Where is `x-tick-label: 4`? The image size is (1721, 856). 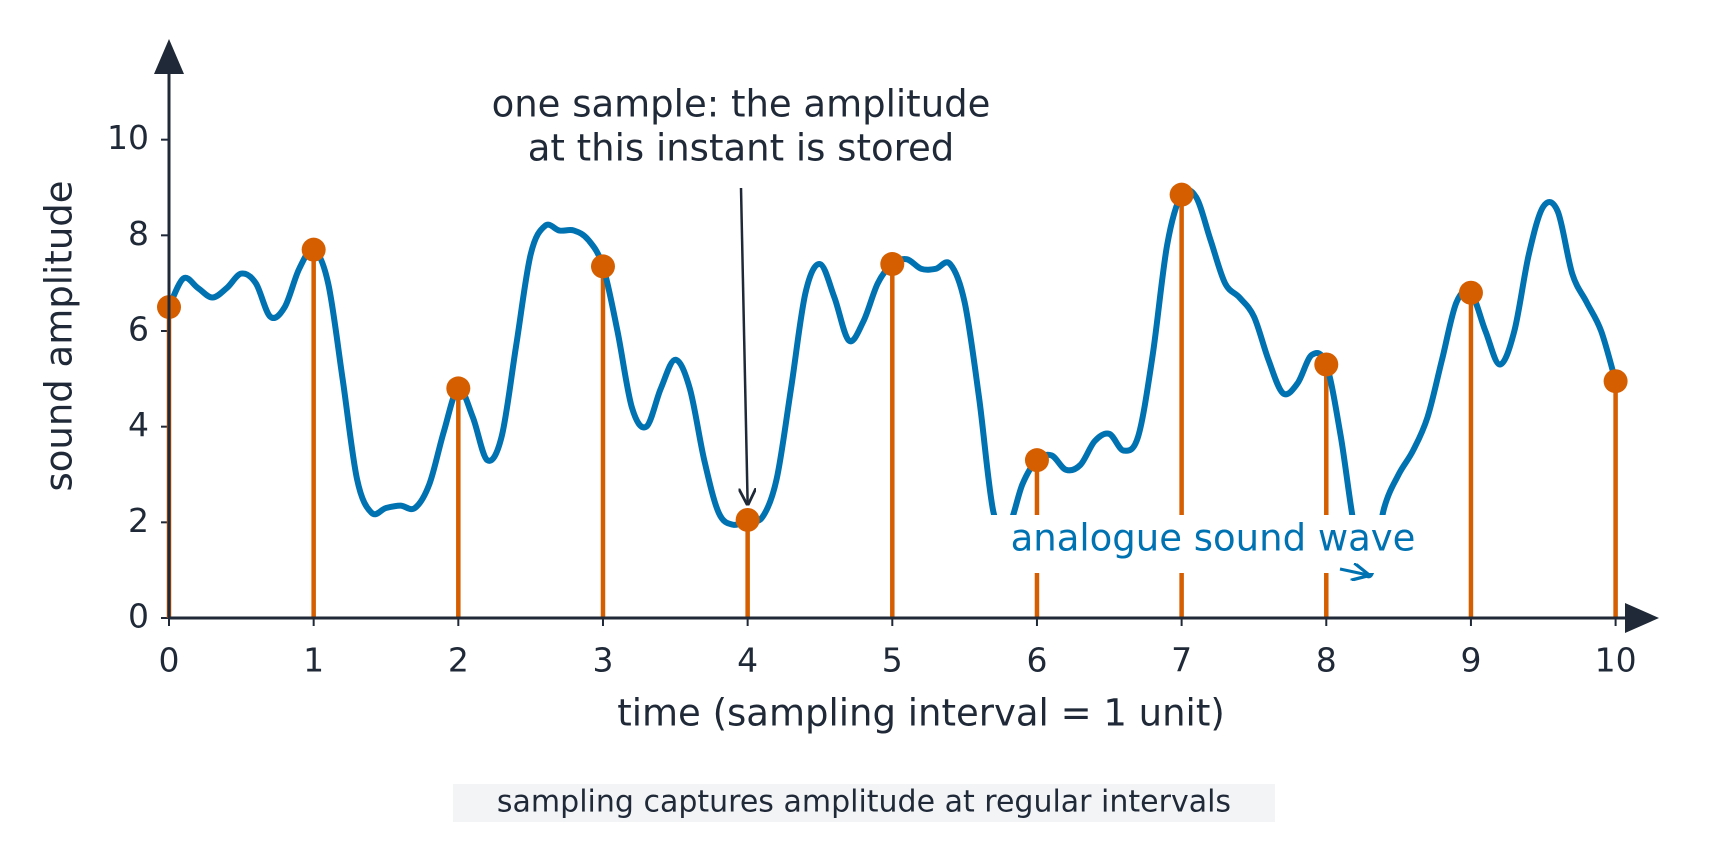 x-tick-label: 4 is located at coordinates (747, 660).